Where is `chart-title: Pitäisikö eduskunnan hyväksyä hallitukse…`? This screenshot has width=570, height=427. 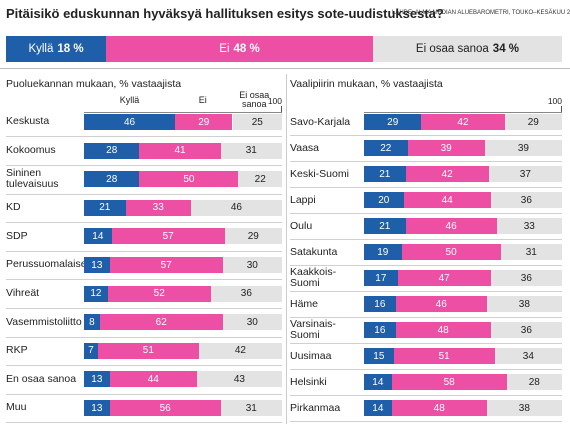
chart-title: Pitäisikö eduskunnan hyväksyä hallitukse… is located at coordinates (225, 13).